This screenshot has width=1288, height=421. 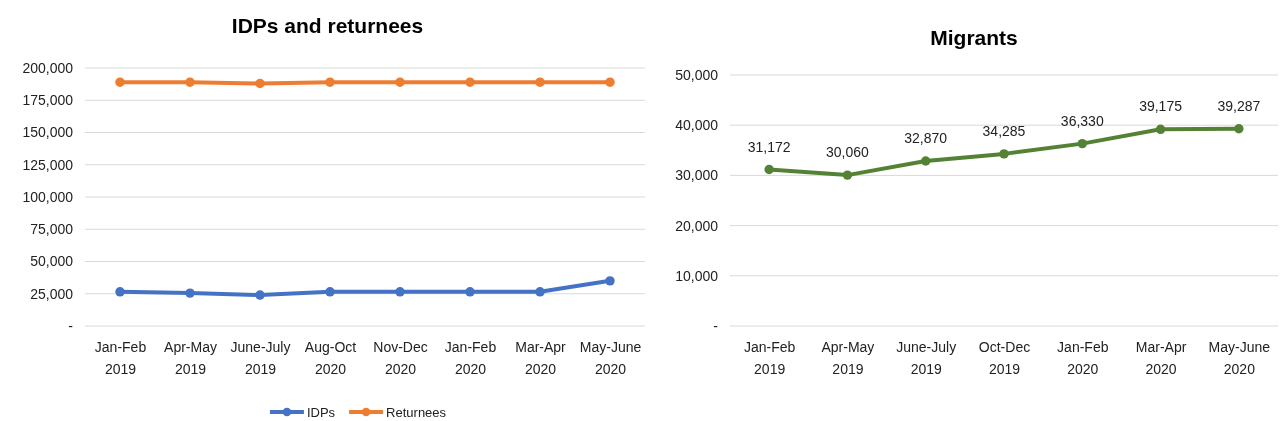 What do you see at coordinates (52, 229) in the screenshot?
I see `y-tick-label: 75,000` at bounding box center [52, 229].